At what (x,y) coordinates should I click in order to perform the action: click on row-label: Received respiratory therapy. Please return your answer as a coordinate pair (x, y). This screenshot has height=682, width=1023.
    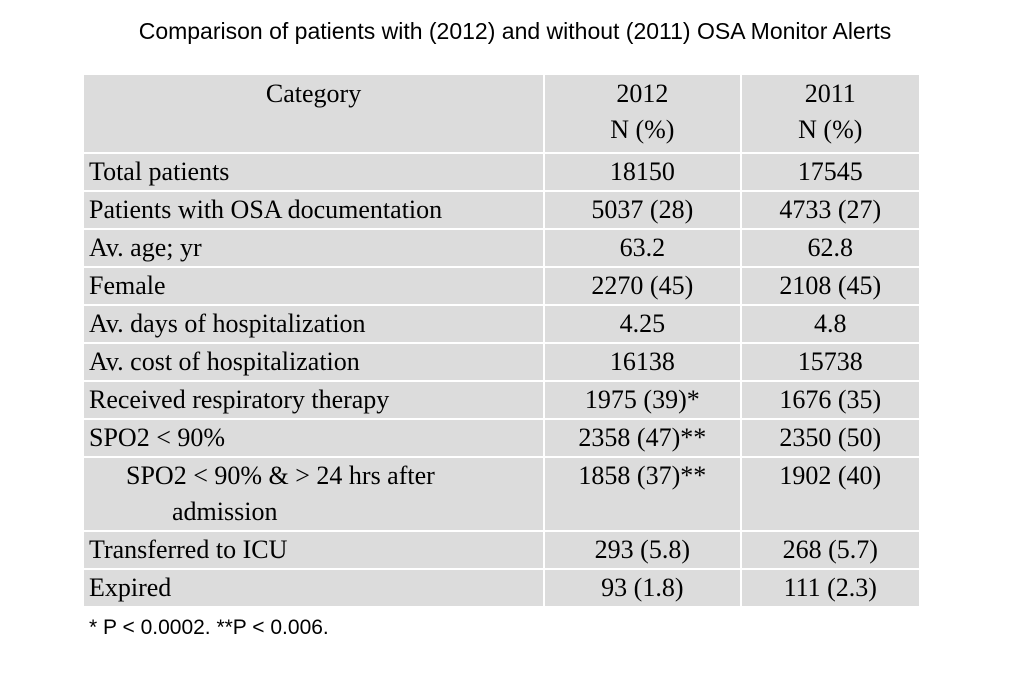
    Looking at the image, I should click on (313, 400).